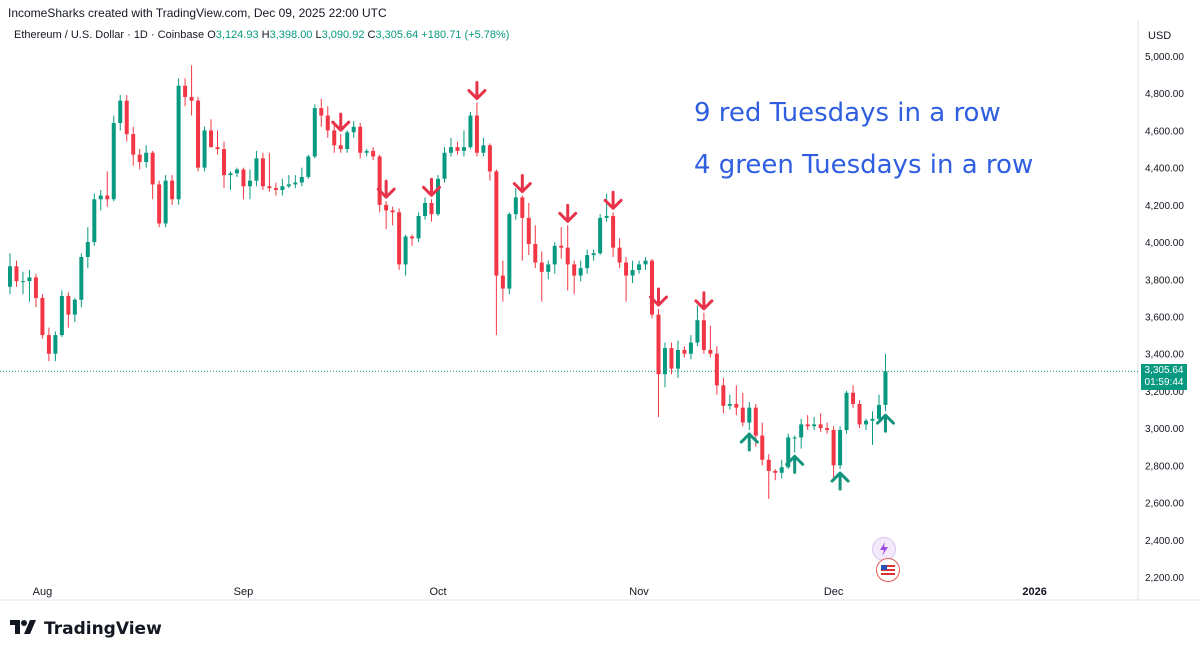 The height and width of the screenshot is (652, 1200). I want to click on x-tick-label: Dec, so click(834, 592).